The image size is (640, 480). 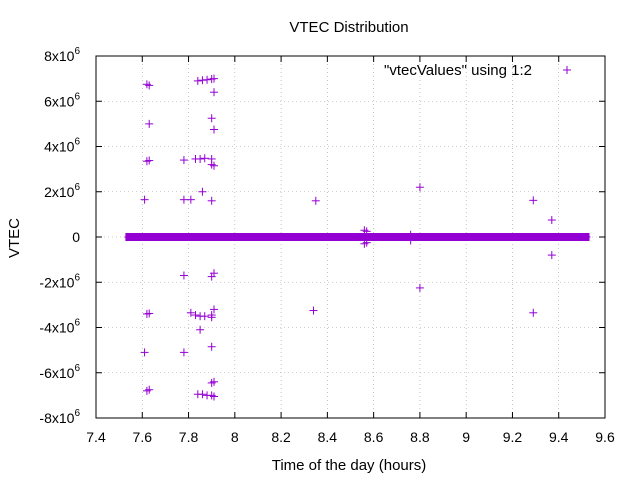 What do you see at coordinates (143, 437) in the screenshot?
I see `x-tick-label: 7.6` at bounding box center [143, 437].